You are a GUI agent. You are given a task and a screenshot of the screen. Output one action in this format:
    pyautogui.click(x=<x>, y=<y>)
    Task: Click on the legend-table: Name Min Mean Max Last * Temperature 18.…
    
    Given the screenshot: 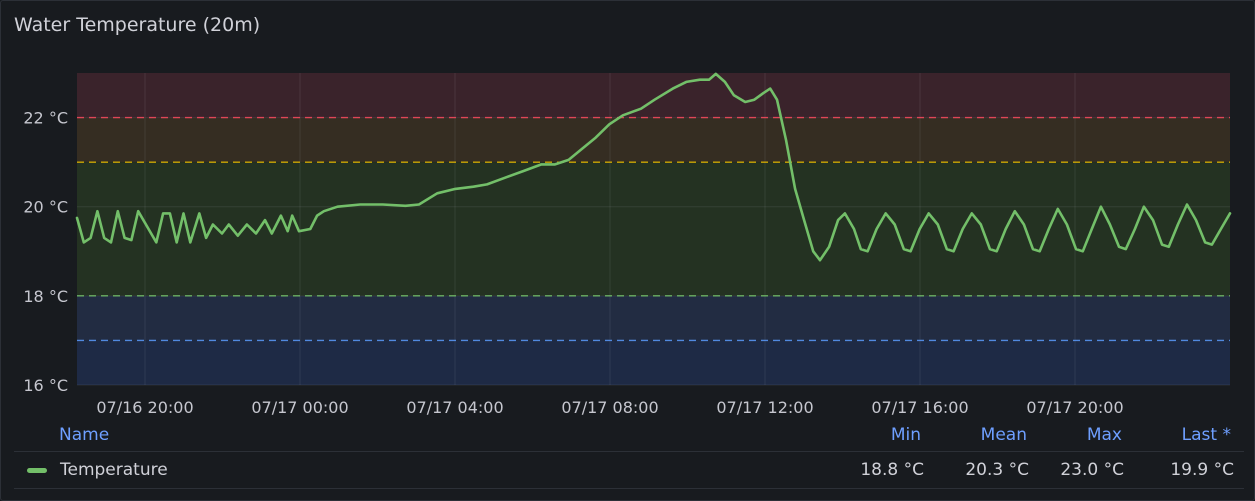 What is the action you would take?
    pyautogui.click(x=627, y=455)
    